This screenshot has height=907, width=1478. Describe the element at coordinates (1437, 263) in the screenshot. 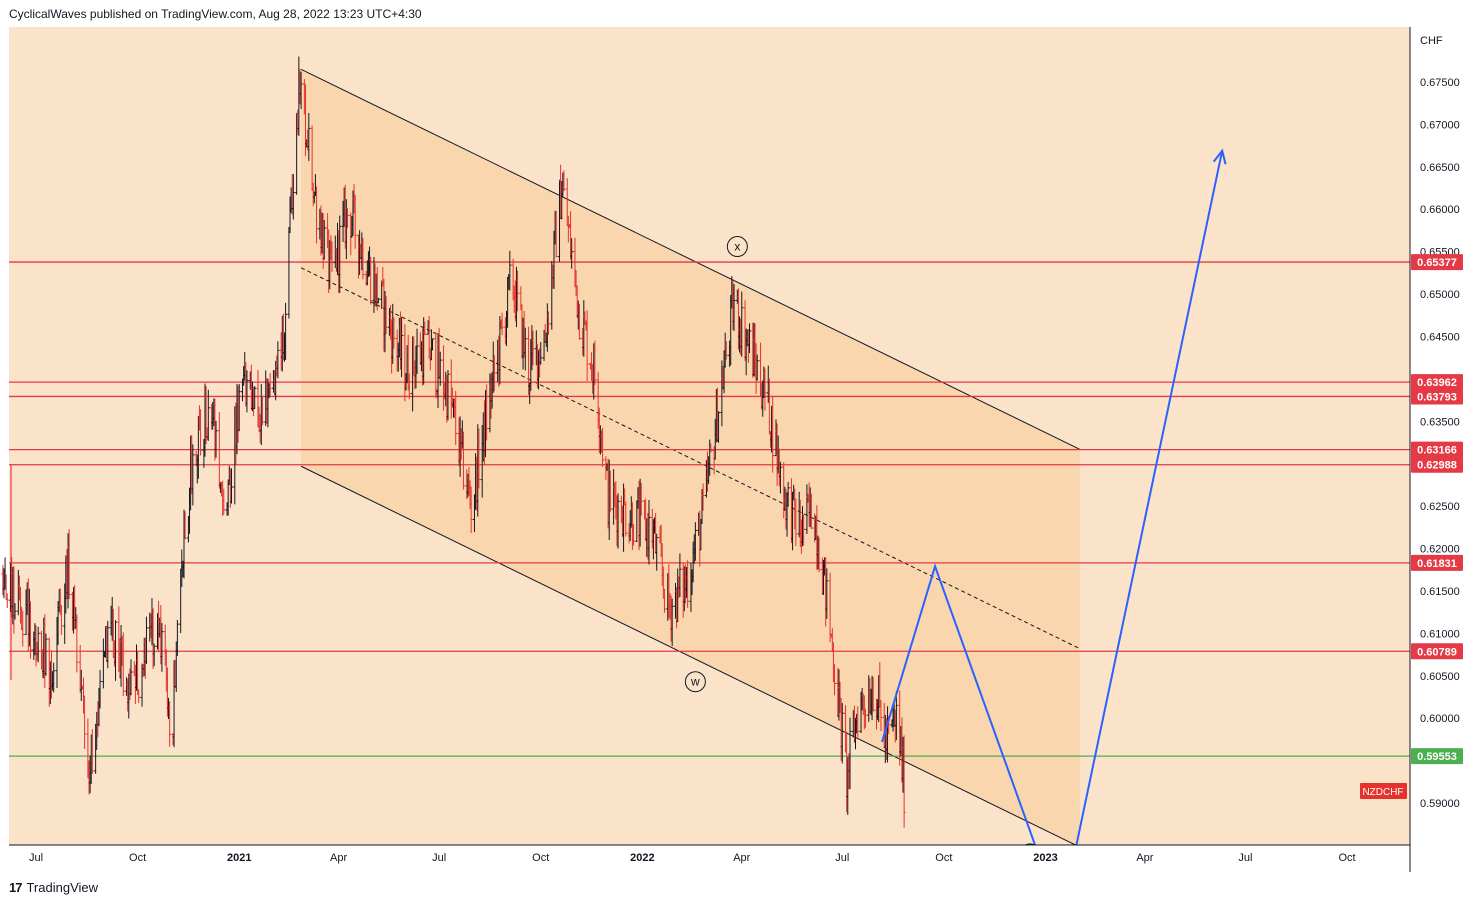

I see `price-tag-label: 0.65377` at that location.